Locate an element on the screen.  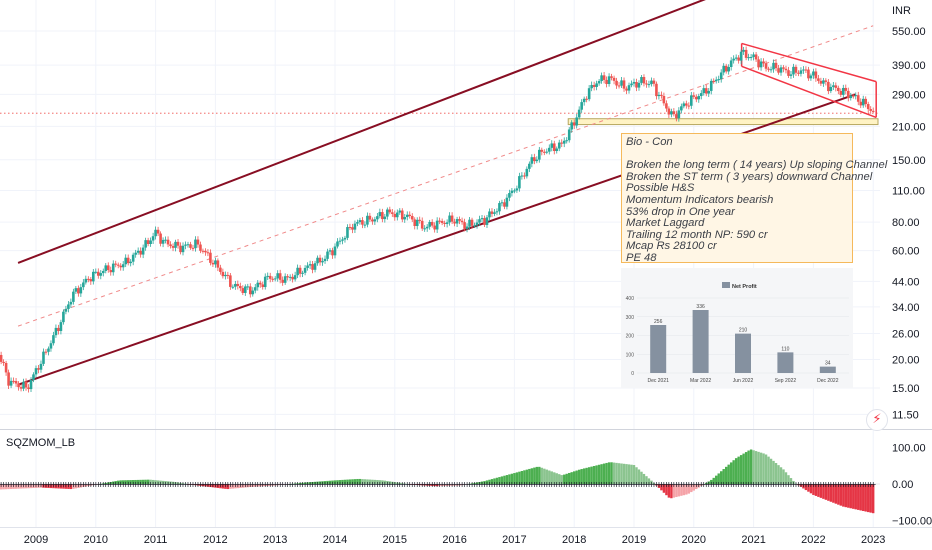
price-tick-label: 15.00 is located at coordinates (906, 389).